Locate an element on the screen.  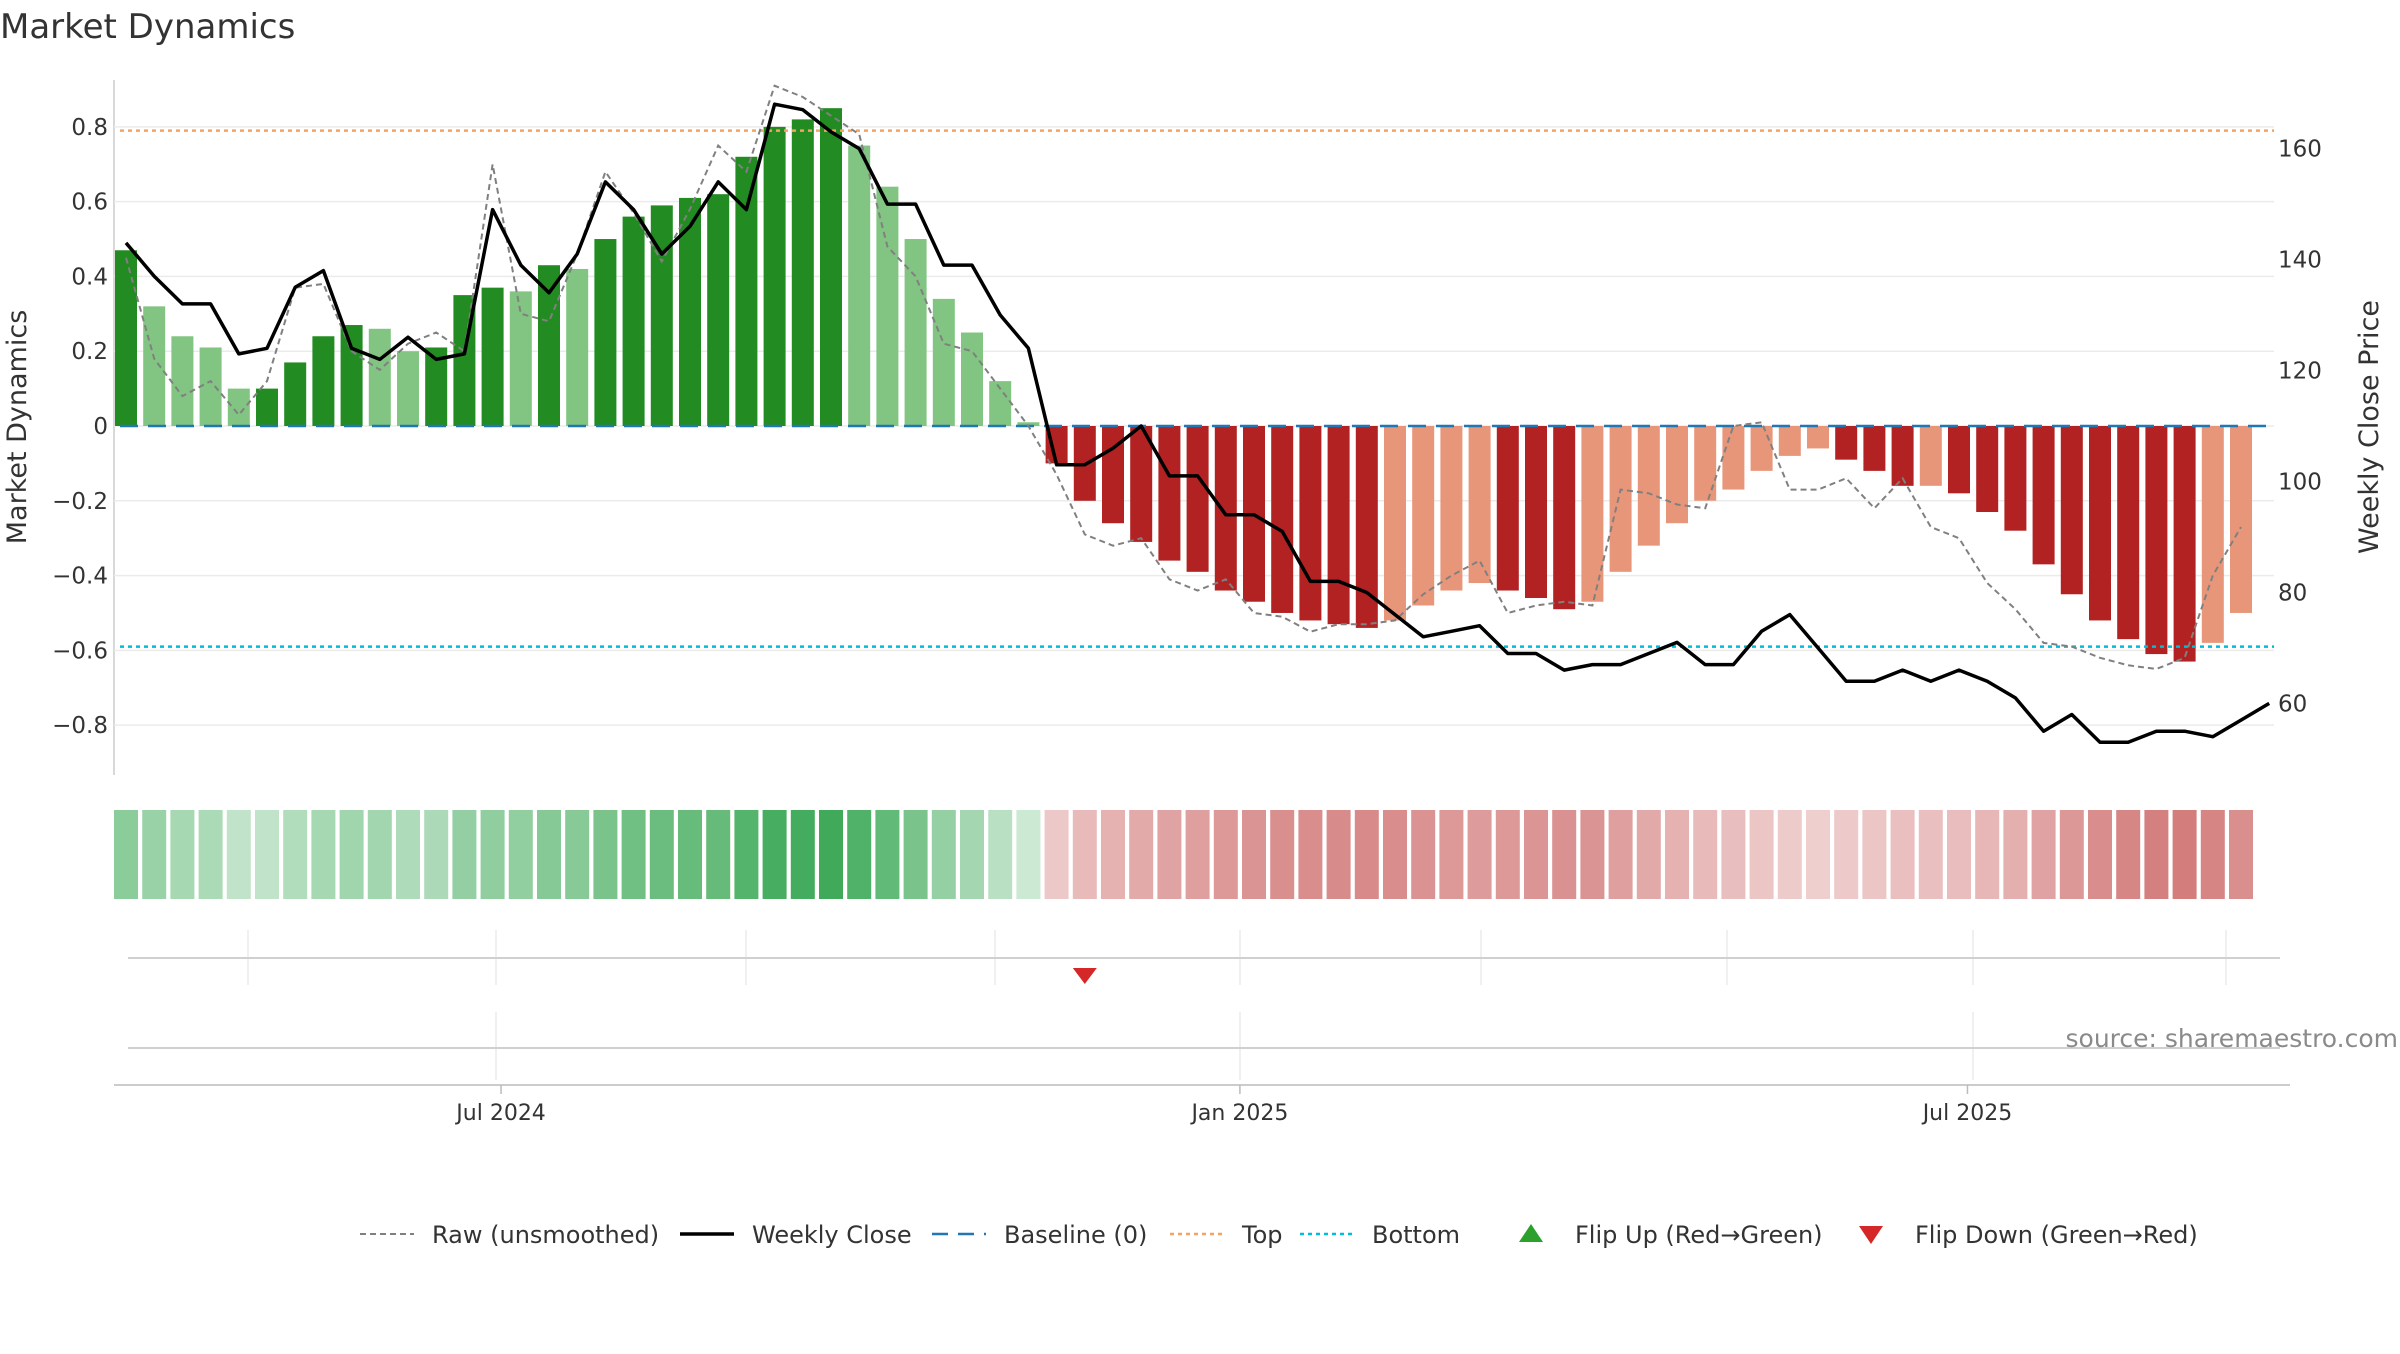
legend-label: Bottom is located at coordinates (1416, 1235).